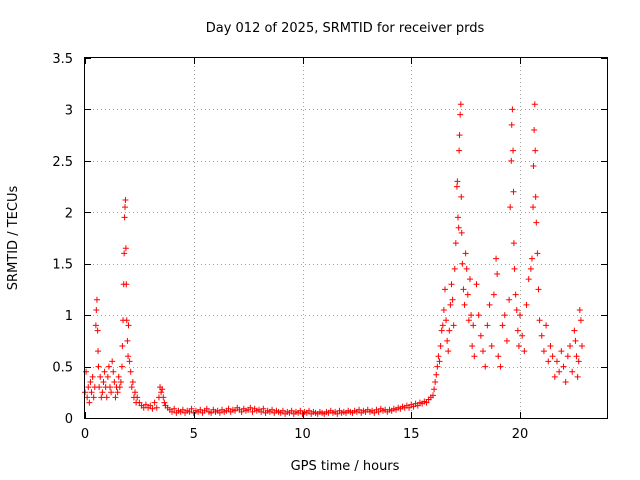 The width and height of the screenshot is (640, 480). I want to click on y-tick-label: 0, so click(69, 419).